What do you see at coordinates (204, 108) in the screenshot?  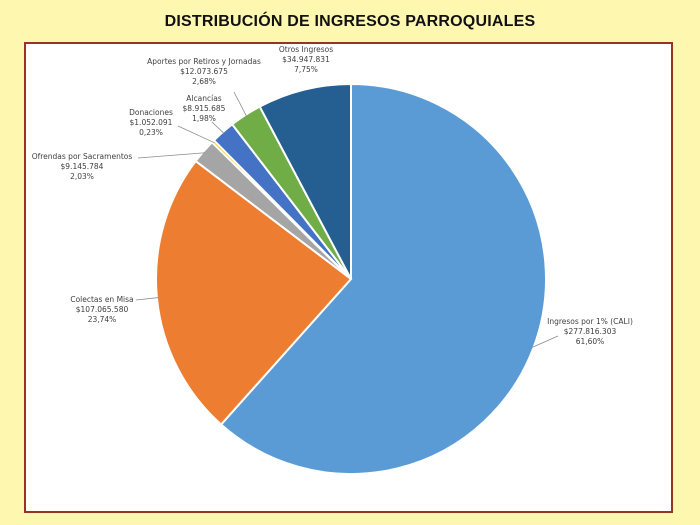 I see `slice-label-value-alcancias: $8.915.685` at bounding box center [204, 108].